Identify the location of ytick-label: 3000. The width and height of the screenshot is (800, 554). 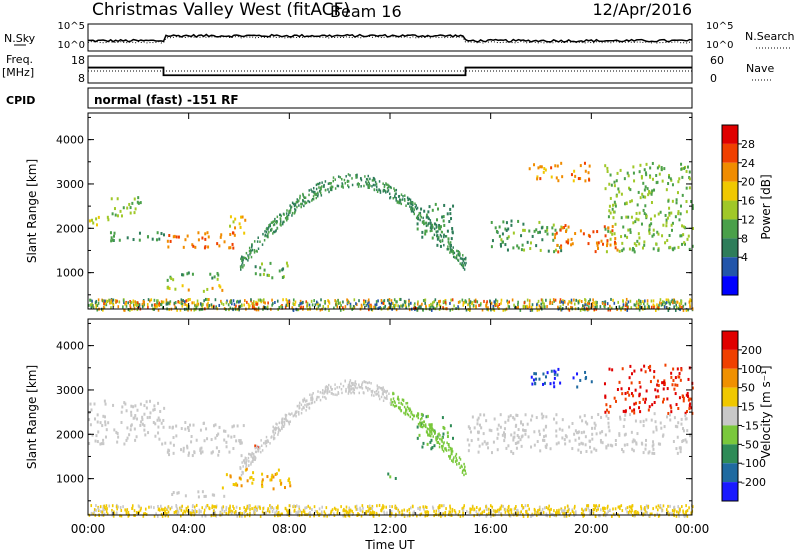
(70, 184).